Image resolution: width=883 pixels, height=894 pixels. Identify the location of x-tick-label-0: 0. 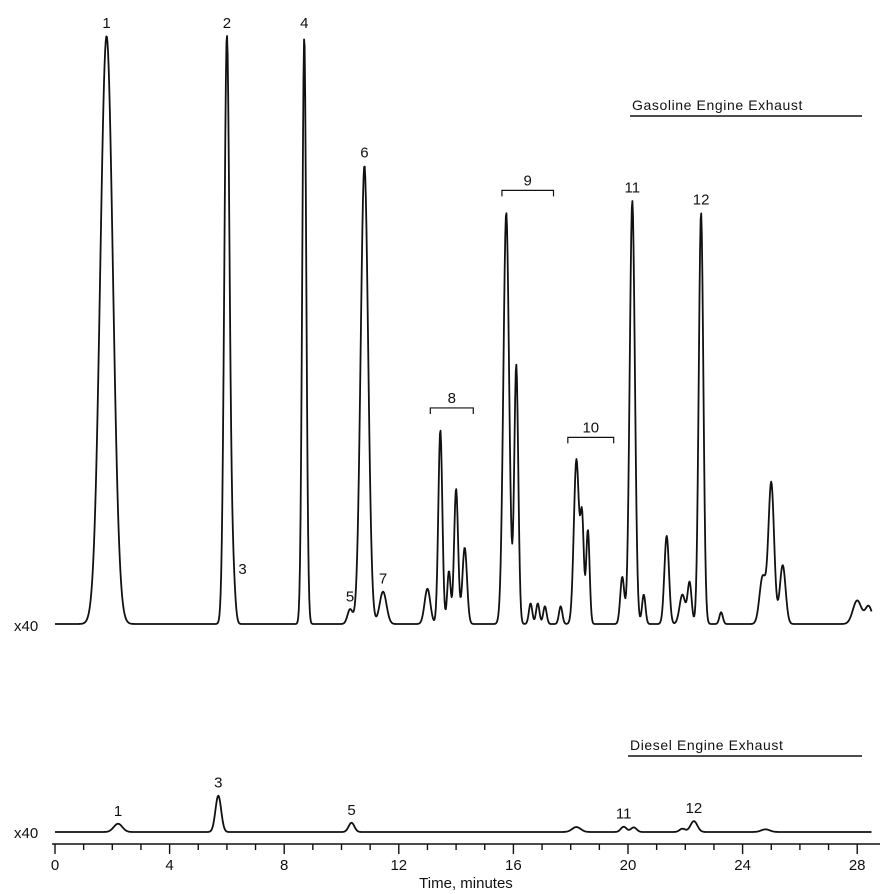
(55, 865).